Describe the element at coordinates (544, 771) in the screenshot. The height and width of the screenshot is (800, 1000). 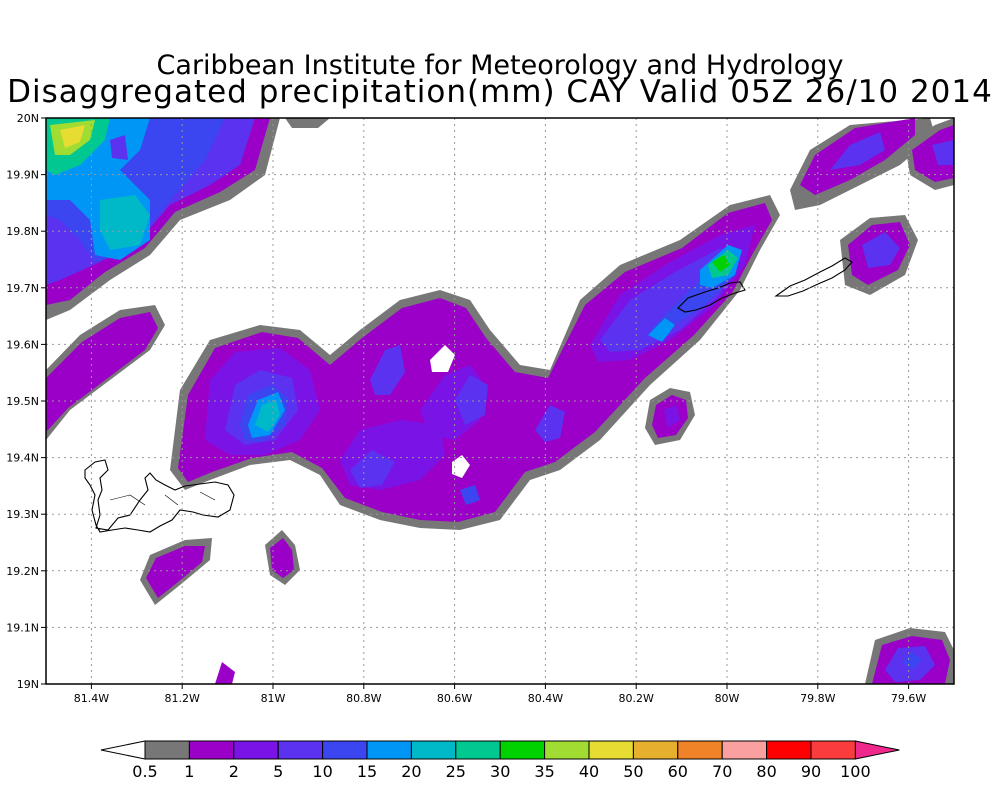
I see `colorbar-label: 35` at that location.